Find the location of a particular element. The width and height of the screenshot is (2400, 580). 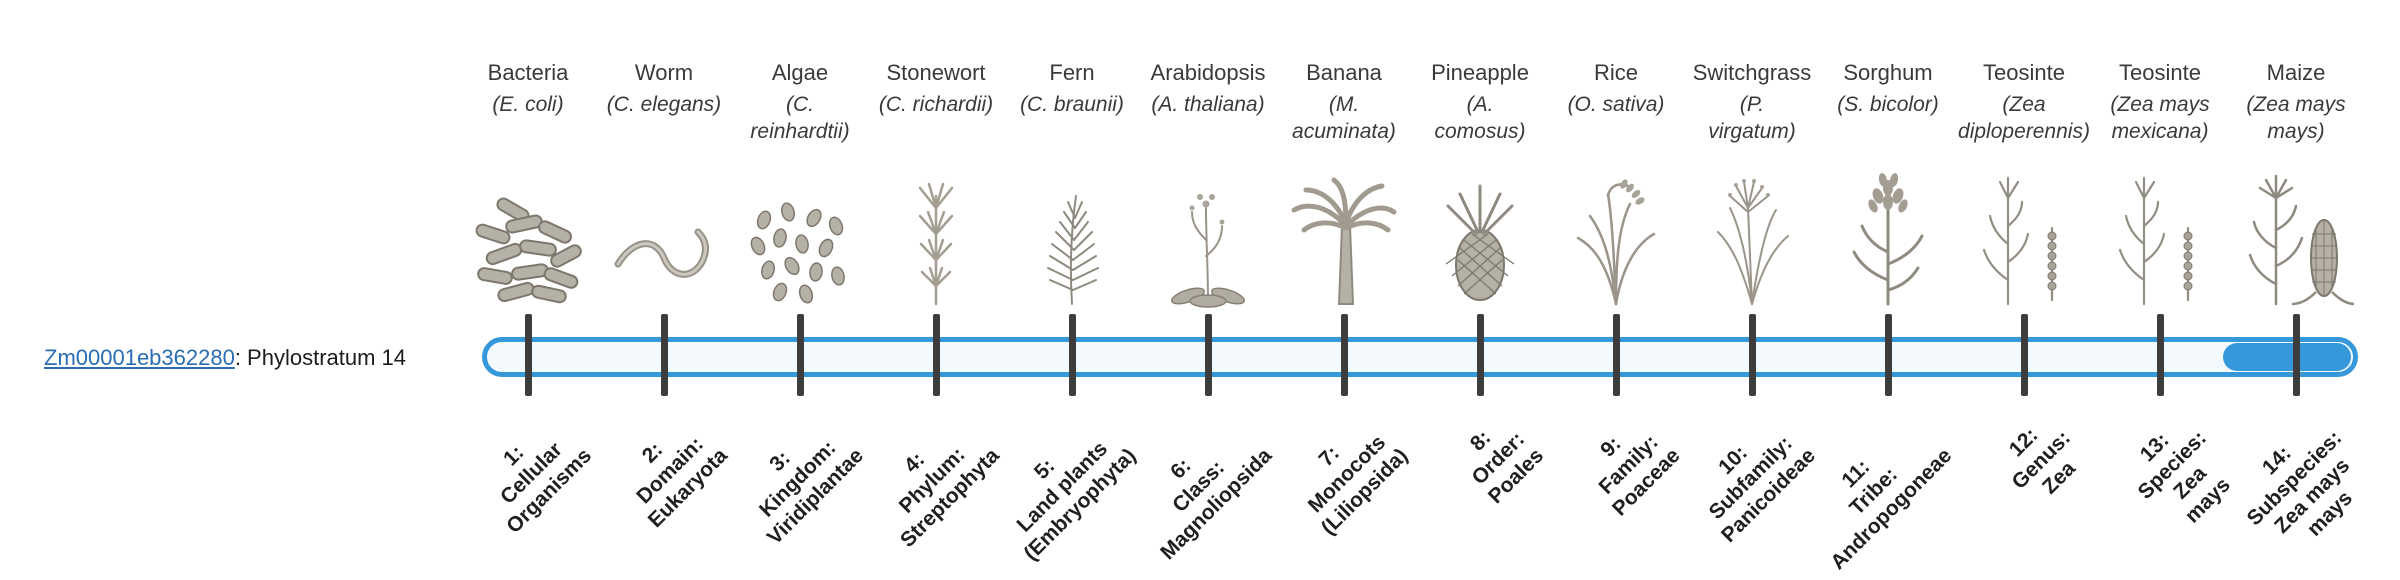

pineapple-icon is located at coordinates (1480, 237).